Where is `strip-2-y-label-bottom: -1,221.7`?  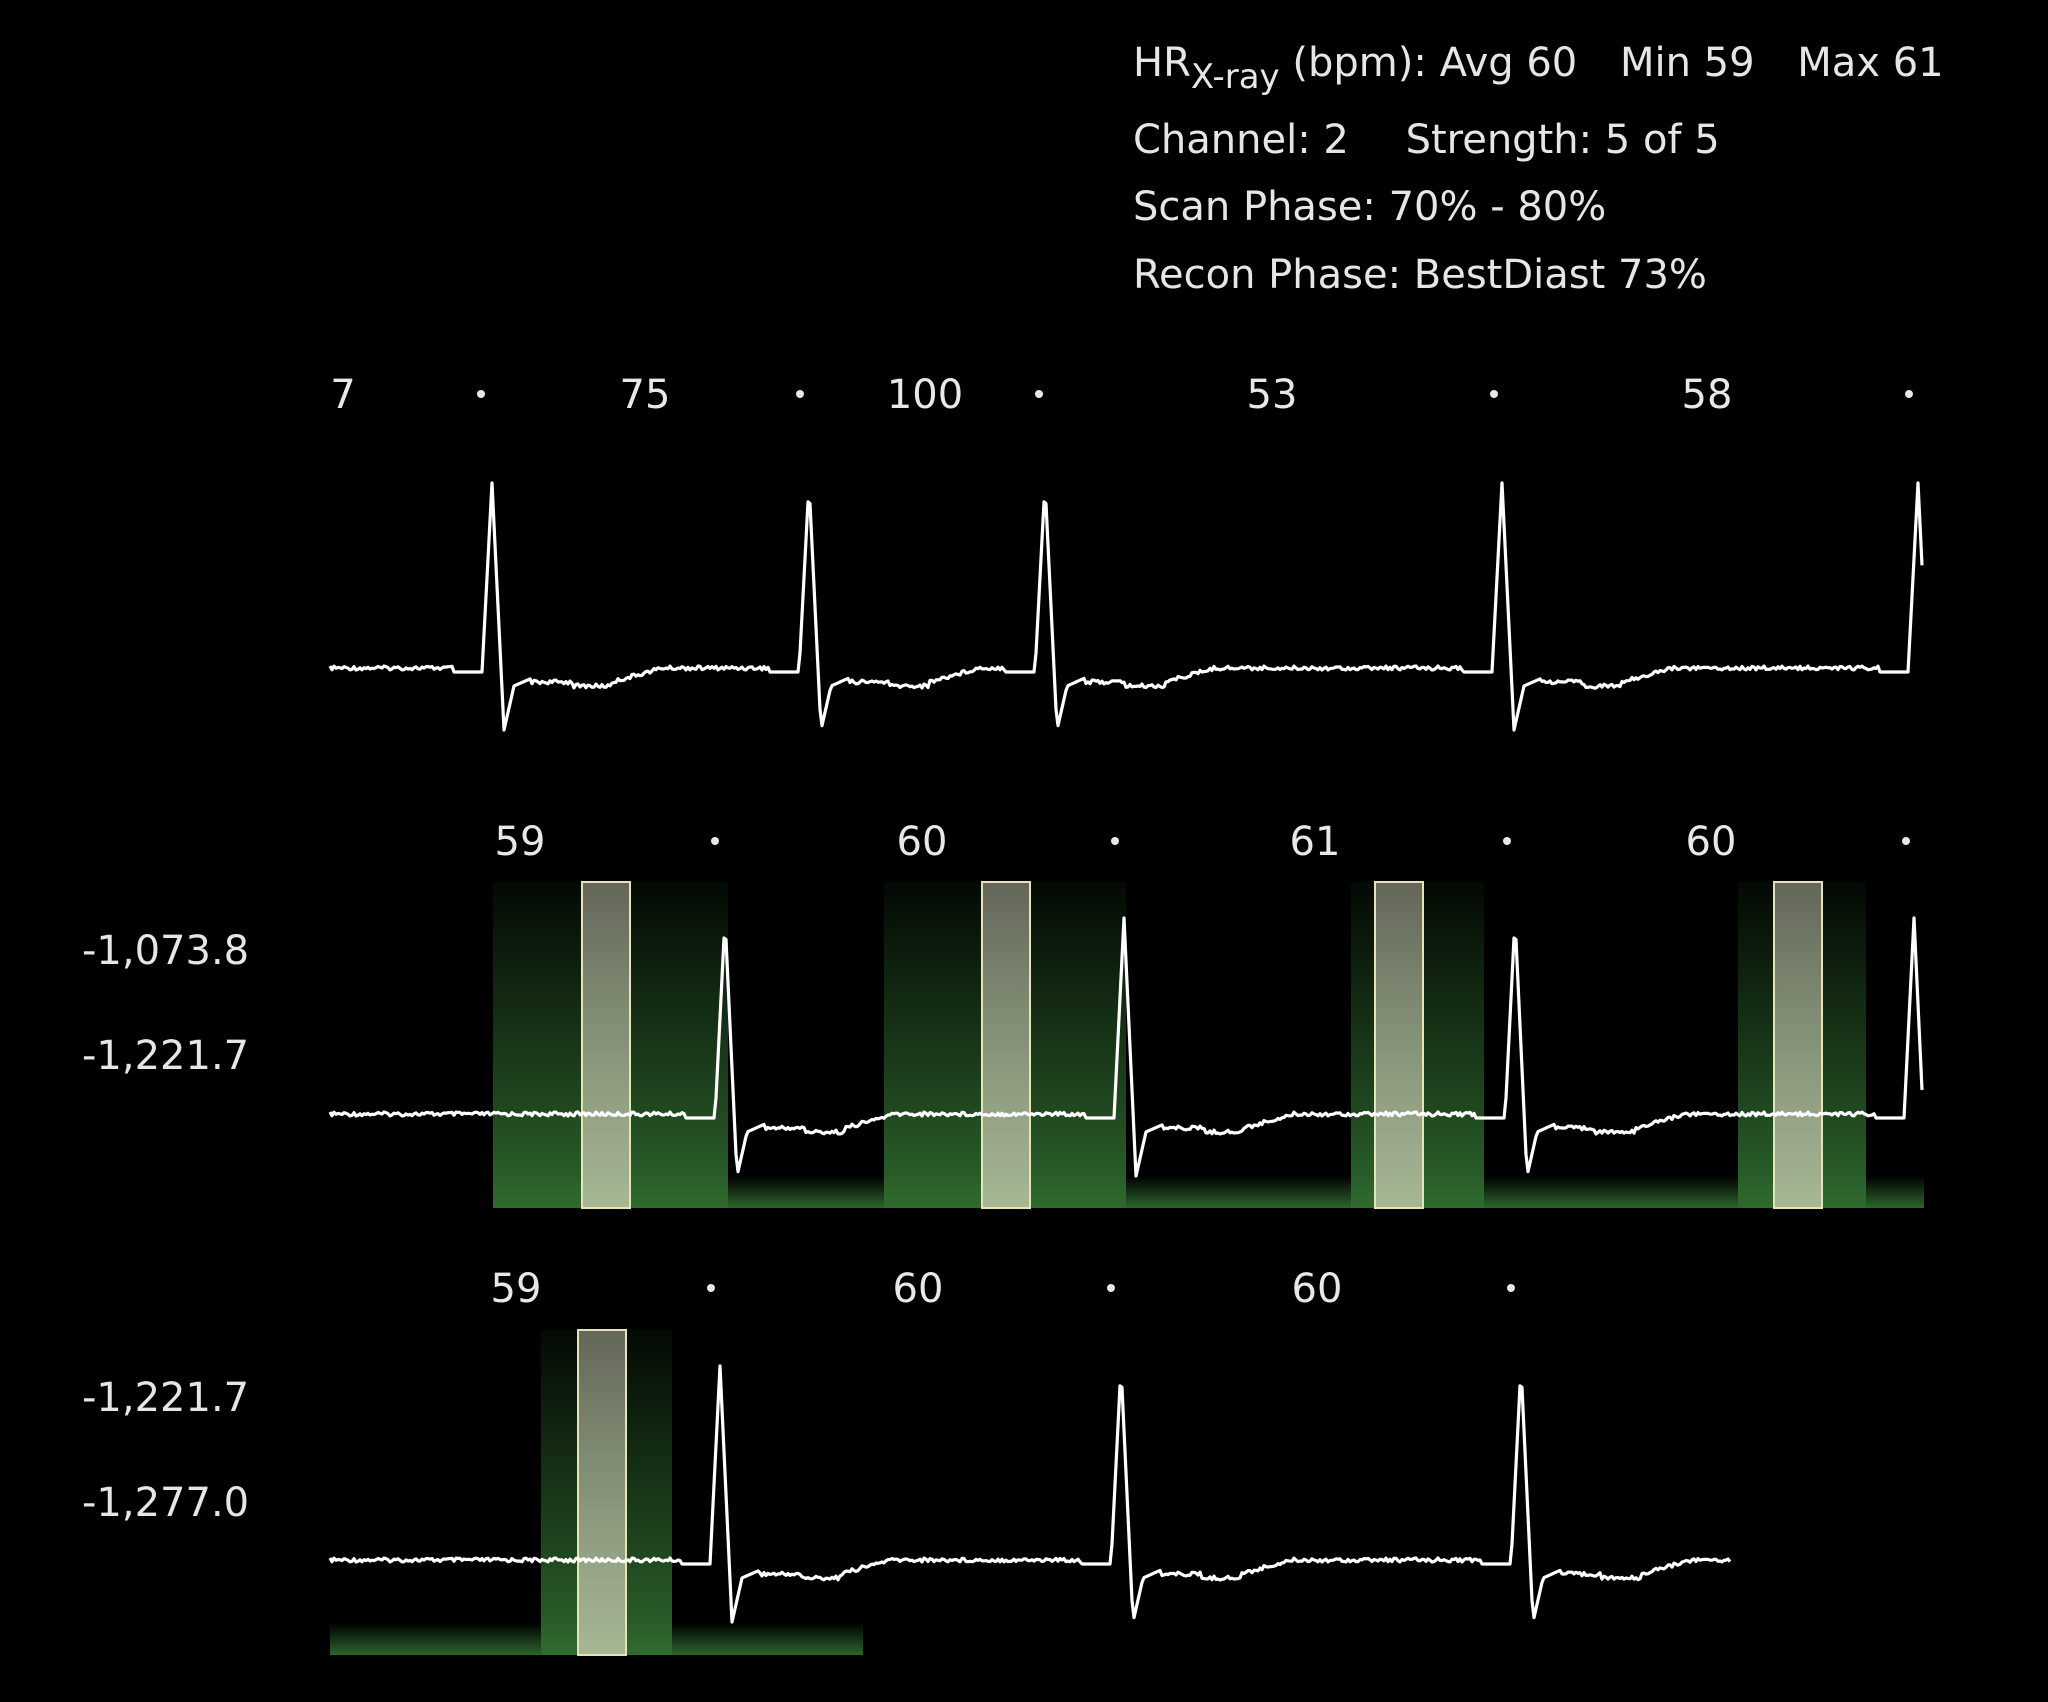
strip-2-y-label-bottom: -1,221.7 is located at coordinates (166, 1056).